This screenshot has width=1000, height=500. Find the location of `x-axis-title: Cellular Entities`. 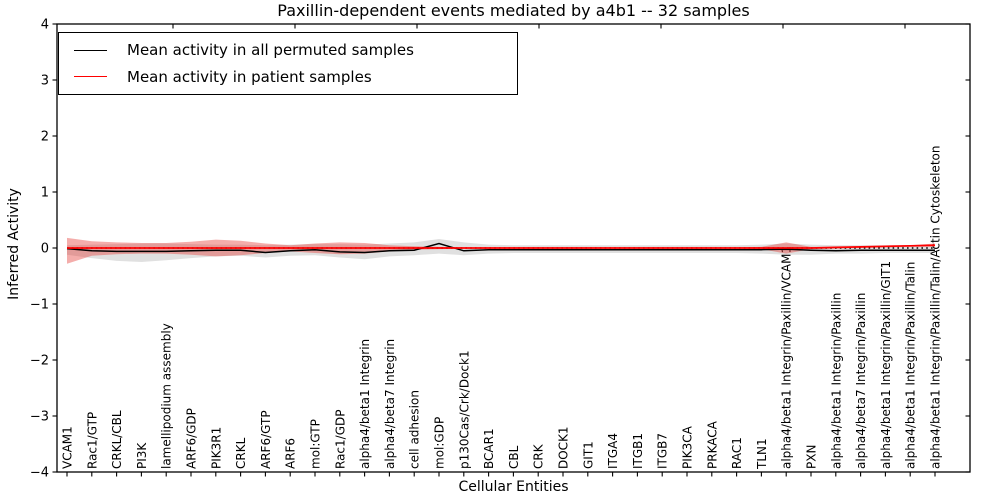

x-axis-title: Cellular Entities is located at coordinates (513, 487).